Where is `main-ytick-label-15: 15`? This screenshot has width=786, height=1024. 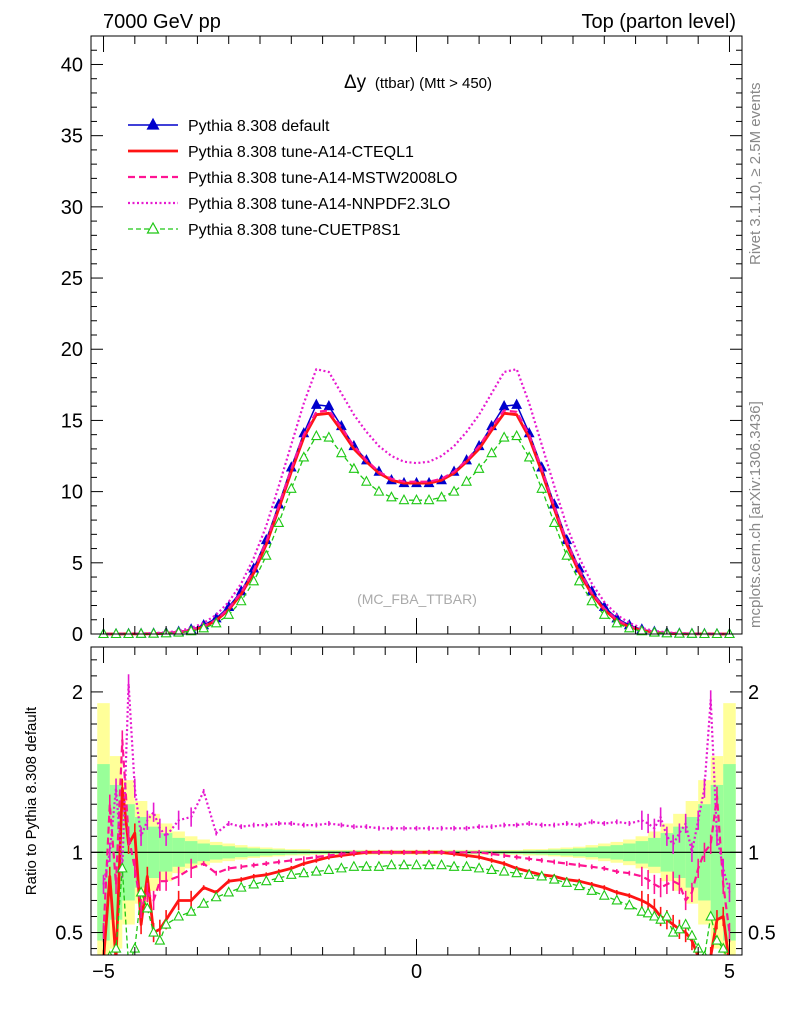
main-ytick-label-15: 15 is located at coordinates (72, 421).